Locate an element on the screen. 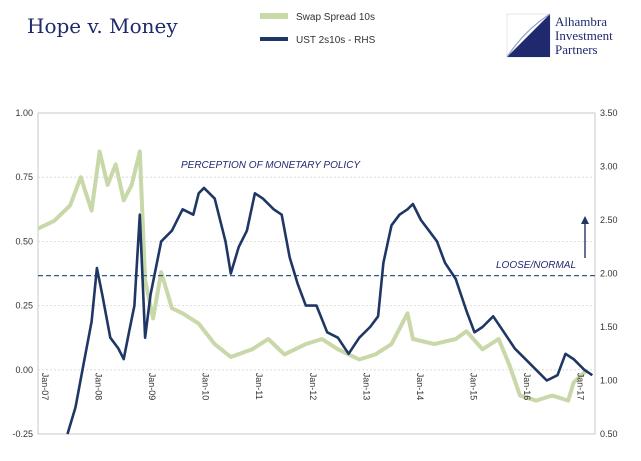  annotation-perception: PERCEPTION OF MONETARY POLICY is located at coordinates (271, 165).